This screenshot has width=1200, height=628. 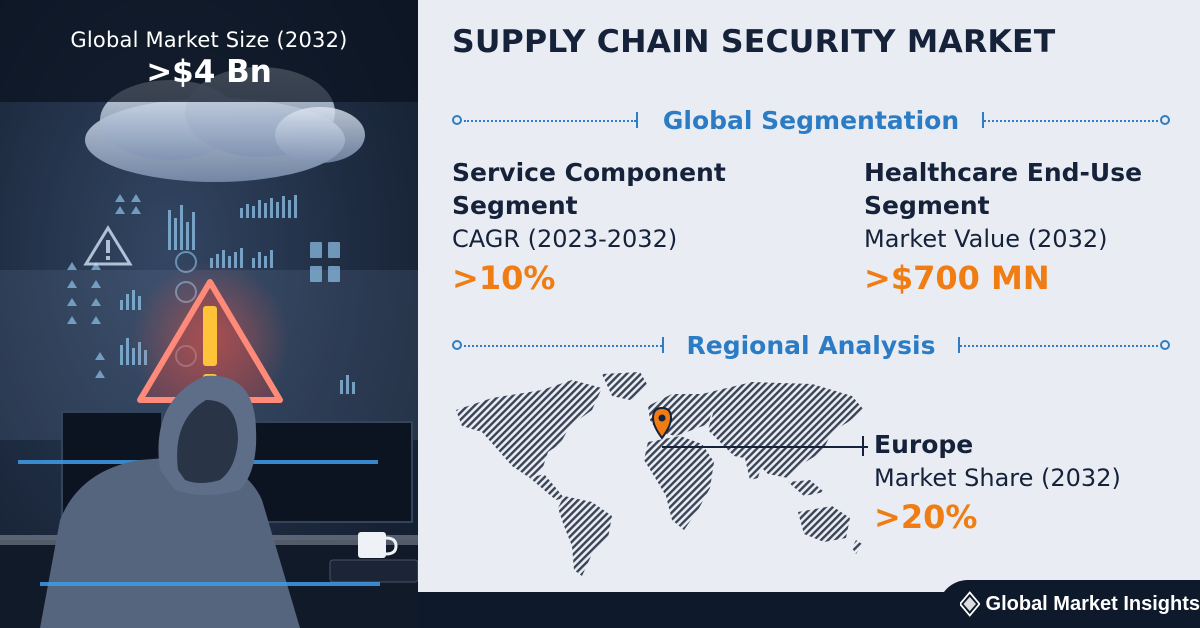 I want to click on region-value: >20%, so click(x=926, y=517).